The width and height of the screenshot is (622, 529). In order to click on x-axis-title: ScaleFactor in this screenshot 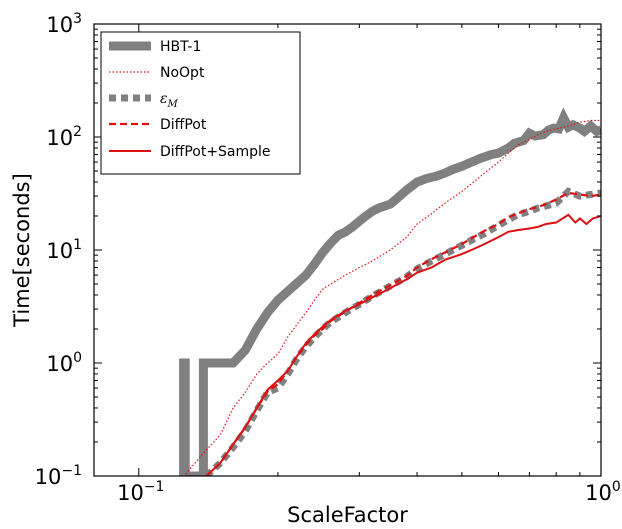, I will do `click(347, 515)`.